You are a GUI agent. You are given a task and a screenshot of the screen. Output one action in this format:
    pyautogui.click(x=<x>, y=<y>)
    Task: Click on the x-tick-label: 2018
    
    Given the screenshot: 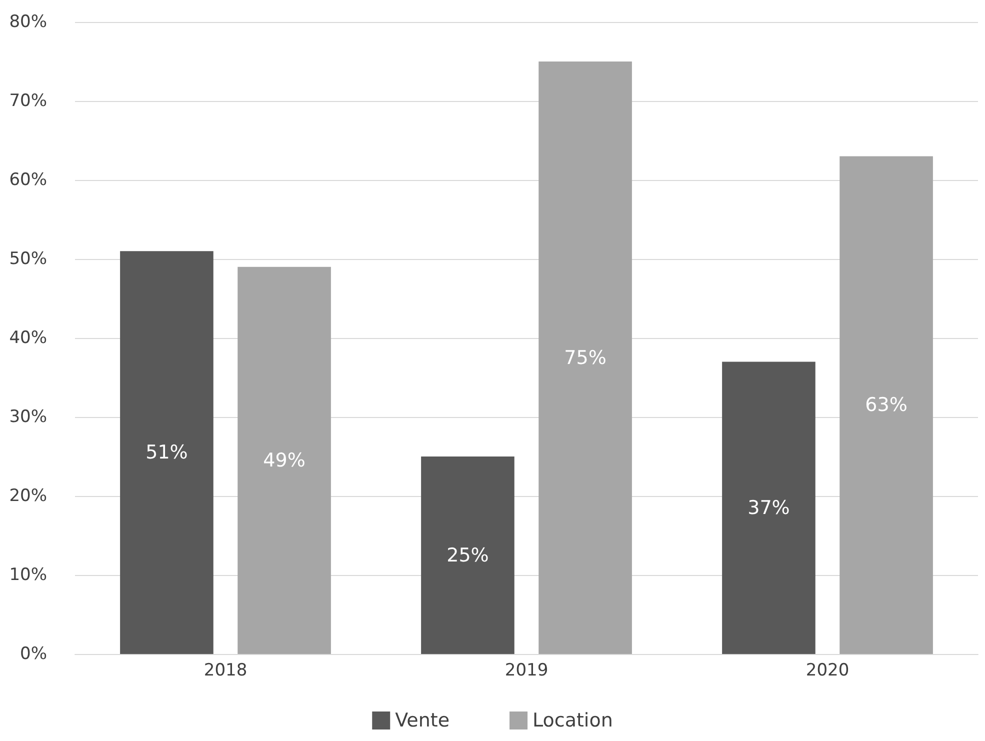 What is the action you would take?
    pyautogui.click(x=226, y=670)
    